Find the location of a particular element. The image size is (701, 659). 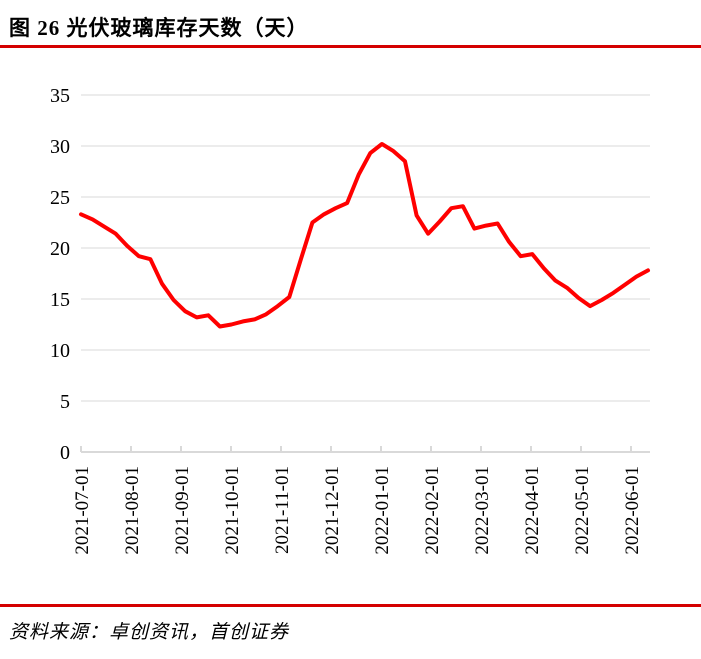

x-tick-label: 2021-12-01 is located at coordinates (332, 510).